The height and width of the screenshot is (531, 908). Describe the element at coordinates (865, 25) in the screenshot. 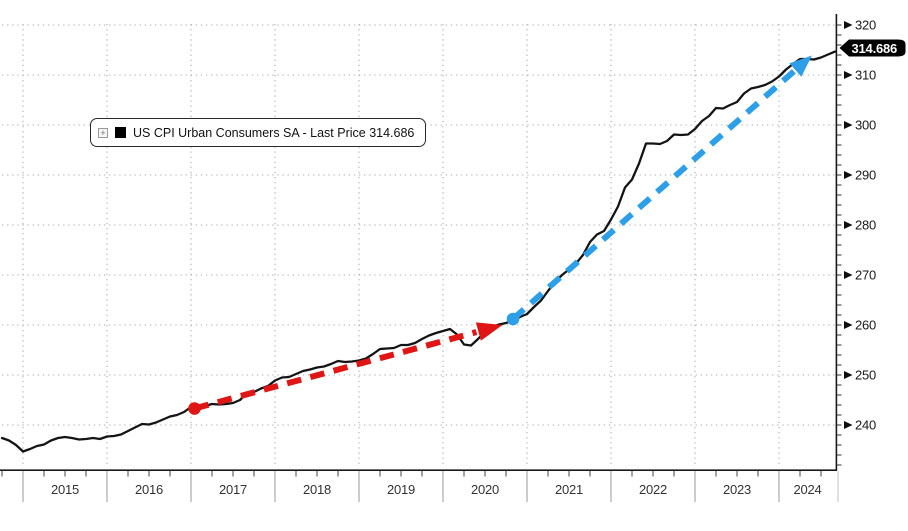

I see `y-tick-label: 320` at that location.